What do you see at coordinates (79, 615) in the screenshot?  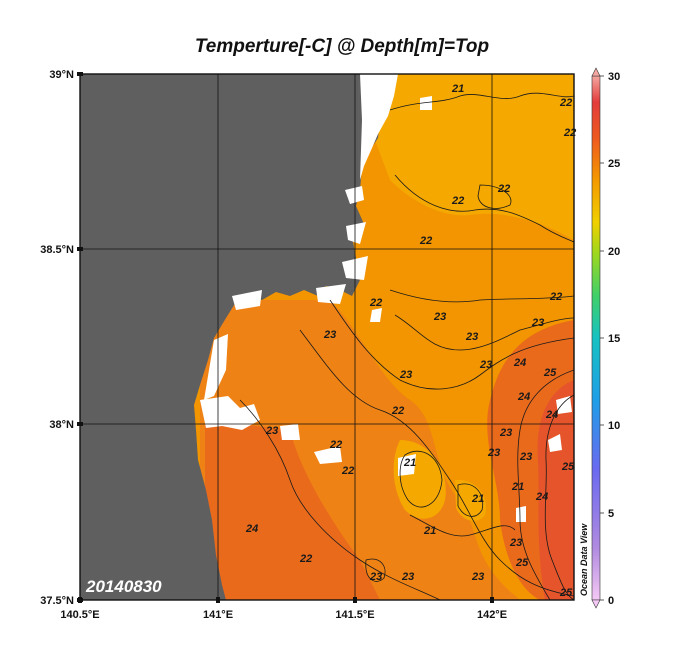 I see `lon-label: 140.5°E` at bounding box center [79, 615].